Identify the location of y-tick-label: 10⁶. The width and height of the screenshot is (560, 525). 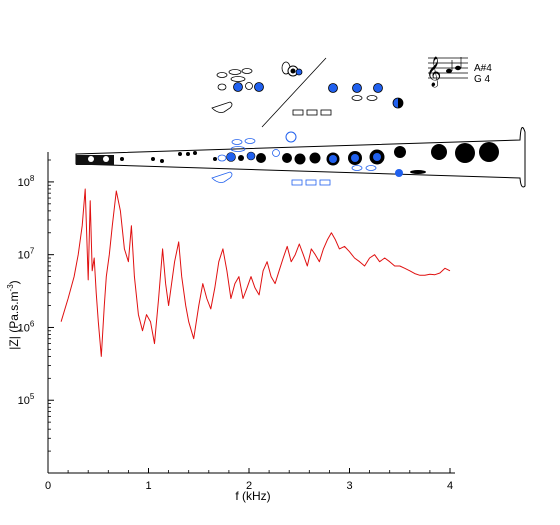
(26, 326).